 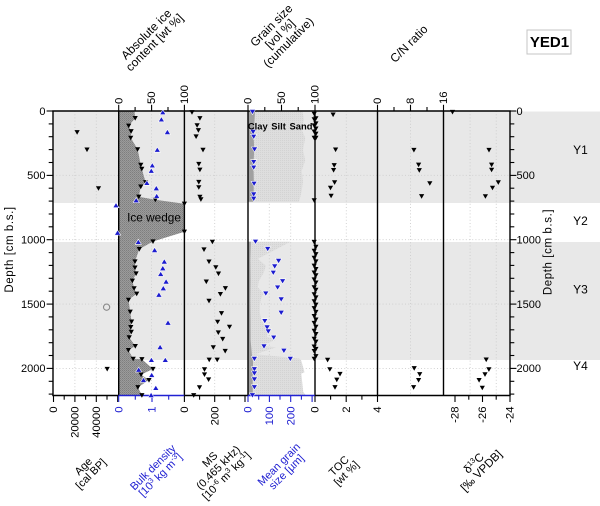 What do you see at coordinates (97, 422) in the screenshot?
I see `svg-text: 40000` at bounding box center [97, 422].